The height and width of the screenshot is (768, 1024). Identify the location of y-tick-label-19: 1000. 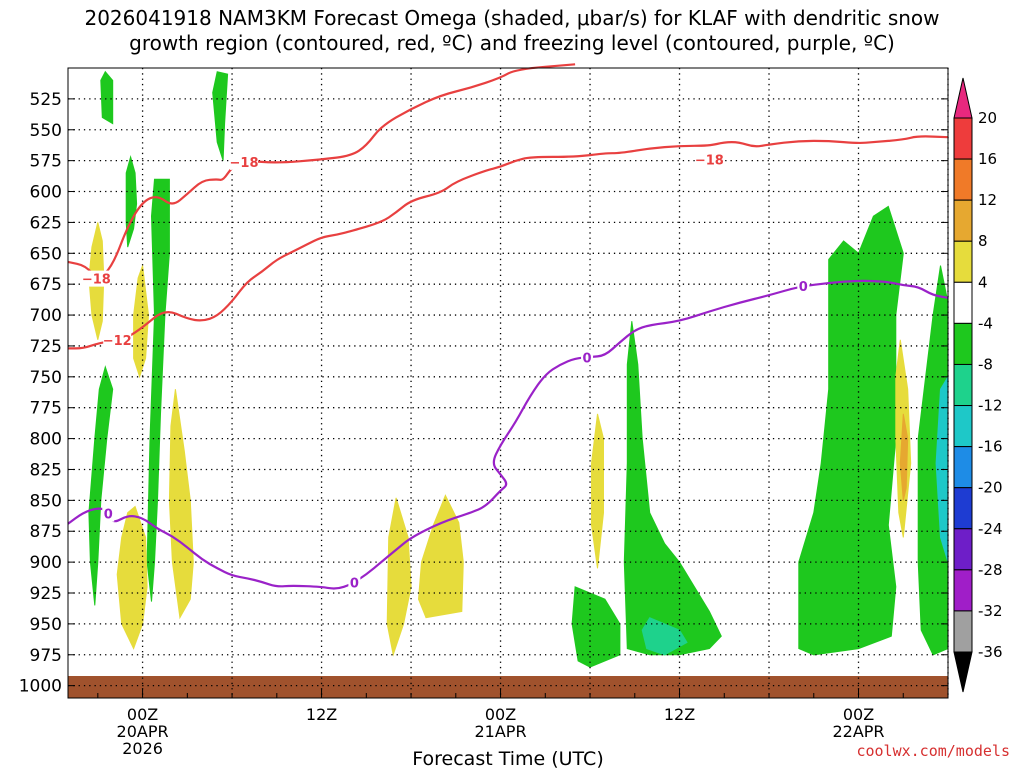
(40, 687).